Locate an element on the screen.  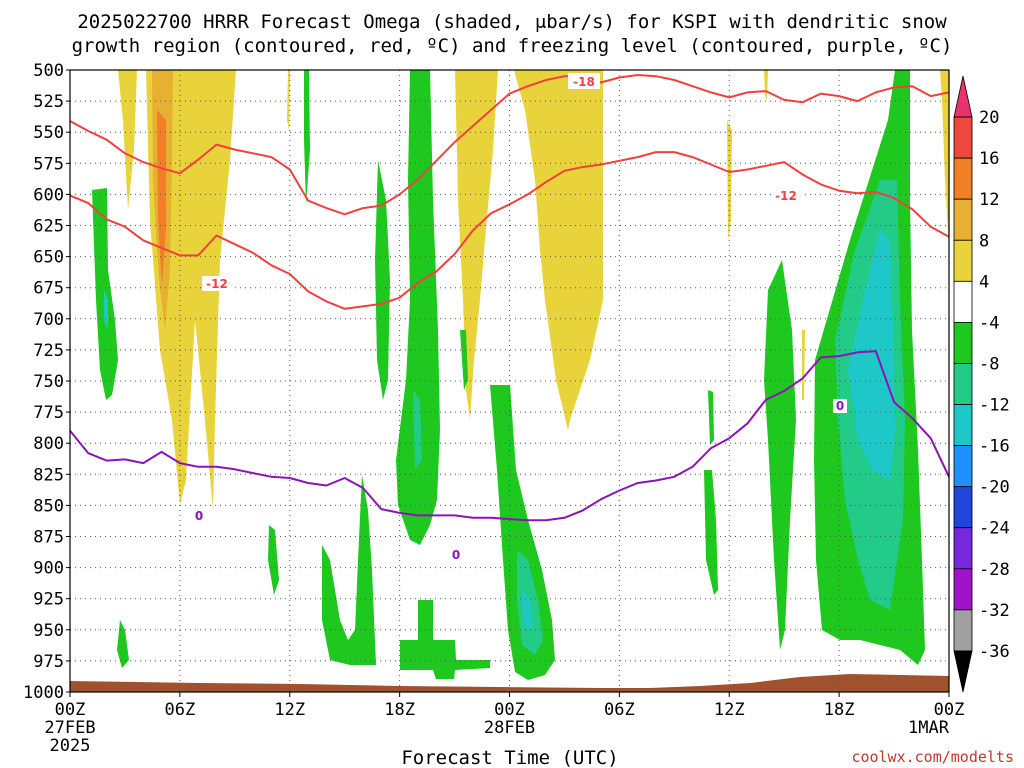
y-tick-label: 600 is located at coordinates (48, 195).